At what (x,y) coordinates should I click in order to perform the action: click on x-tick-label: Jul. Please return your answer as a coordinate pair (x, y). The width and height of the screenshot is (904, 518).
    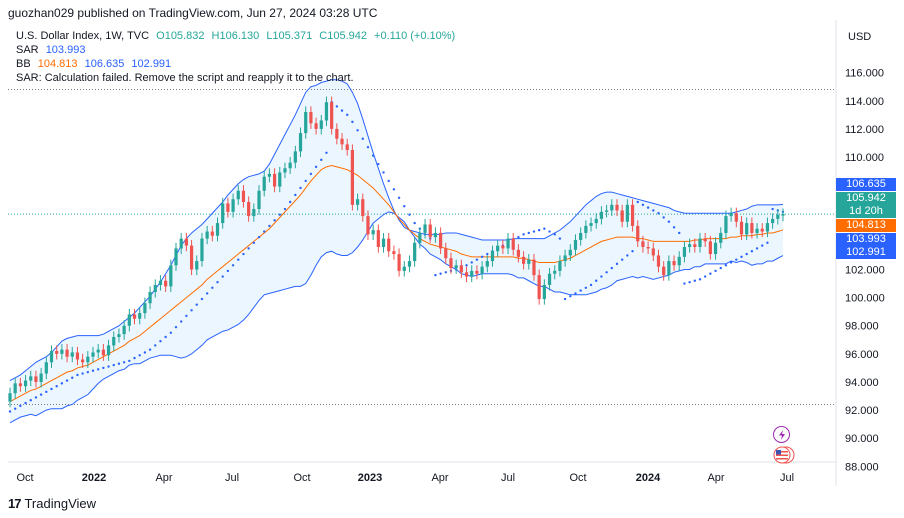
    Looking at the image, I should click on (787, 478).